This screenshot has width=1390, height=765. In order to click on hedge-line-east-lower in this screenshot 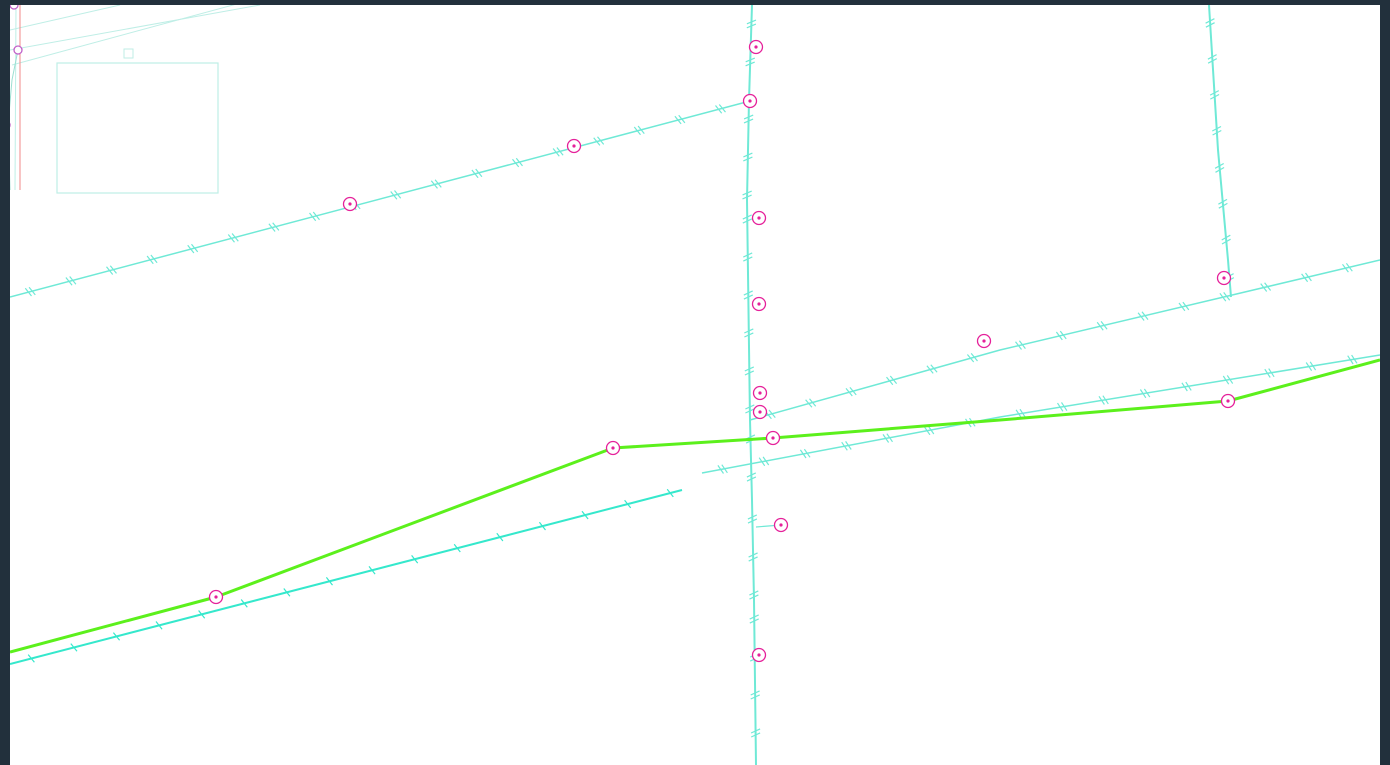, I will do `click(1040, 414)`.